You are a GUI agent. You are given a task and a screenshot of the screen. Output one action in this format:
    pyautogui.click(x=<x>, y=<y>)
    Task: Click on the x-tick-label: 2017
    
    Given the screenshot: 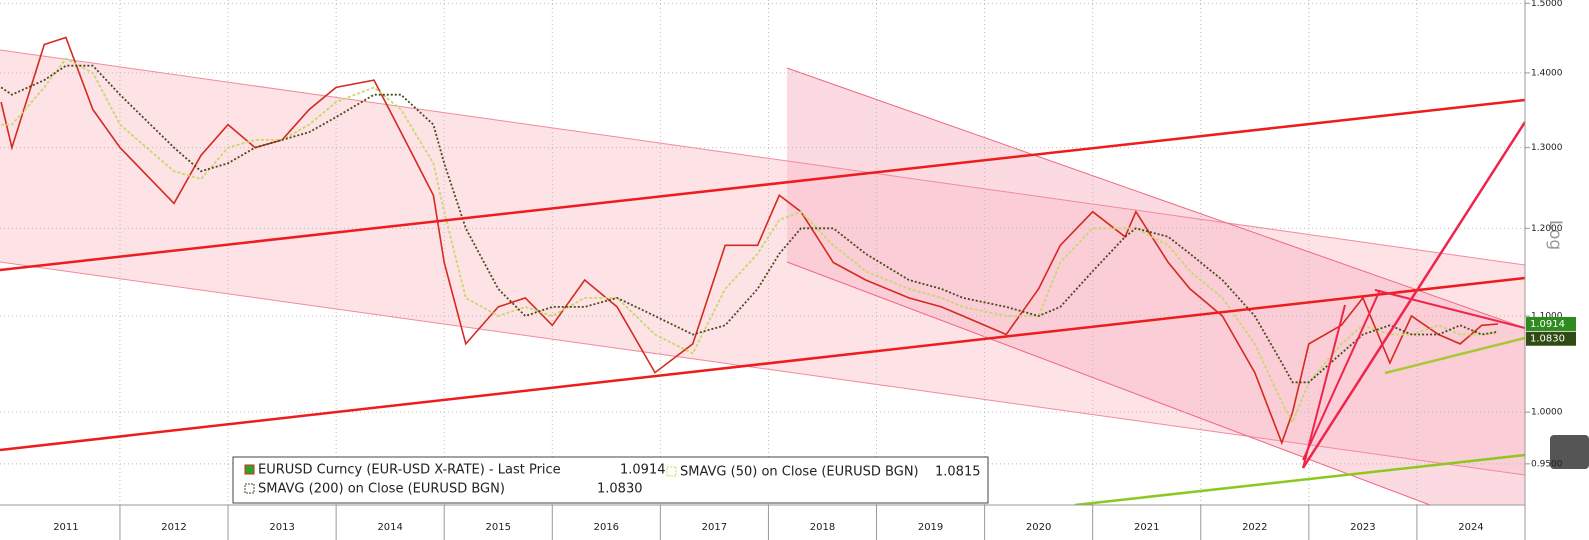 What is the action you would take?
    pyautogui.click(x=714, y=527)
    